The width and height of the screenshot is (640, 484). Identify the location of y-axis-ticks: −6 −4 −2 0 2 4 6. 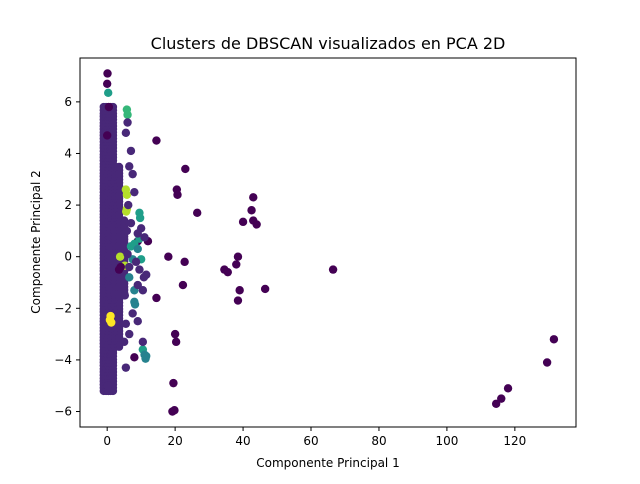
(67, 257).